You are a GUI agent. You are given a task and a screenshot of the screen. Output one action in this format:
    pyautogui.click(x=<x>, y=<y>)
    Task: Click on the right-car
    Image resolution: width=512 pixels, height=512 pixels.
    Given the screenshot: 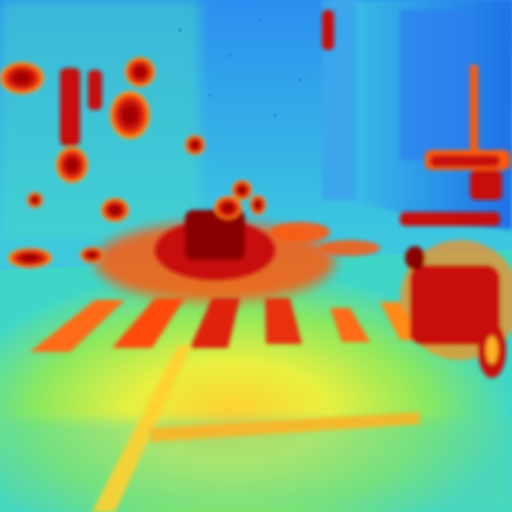 What is the action you would take?
    pyautogui.click(x=456, y=309)
    